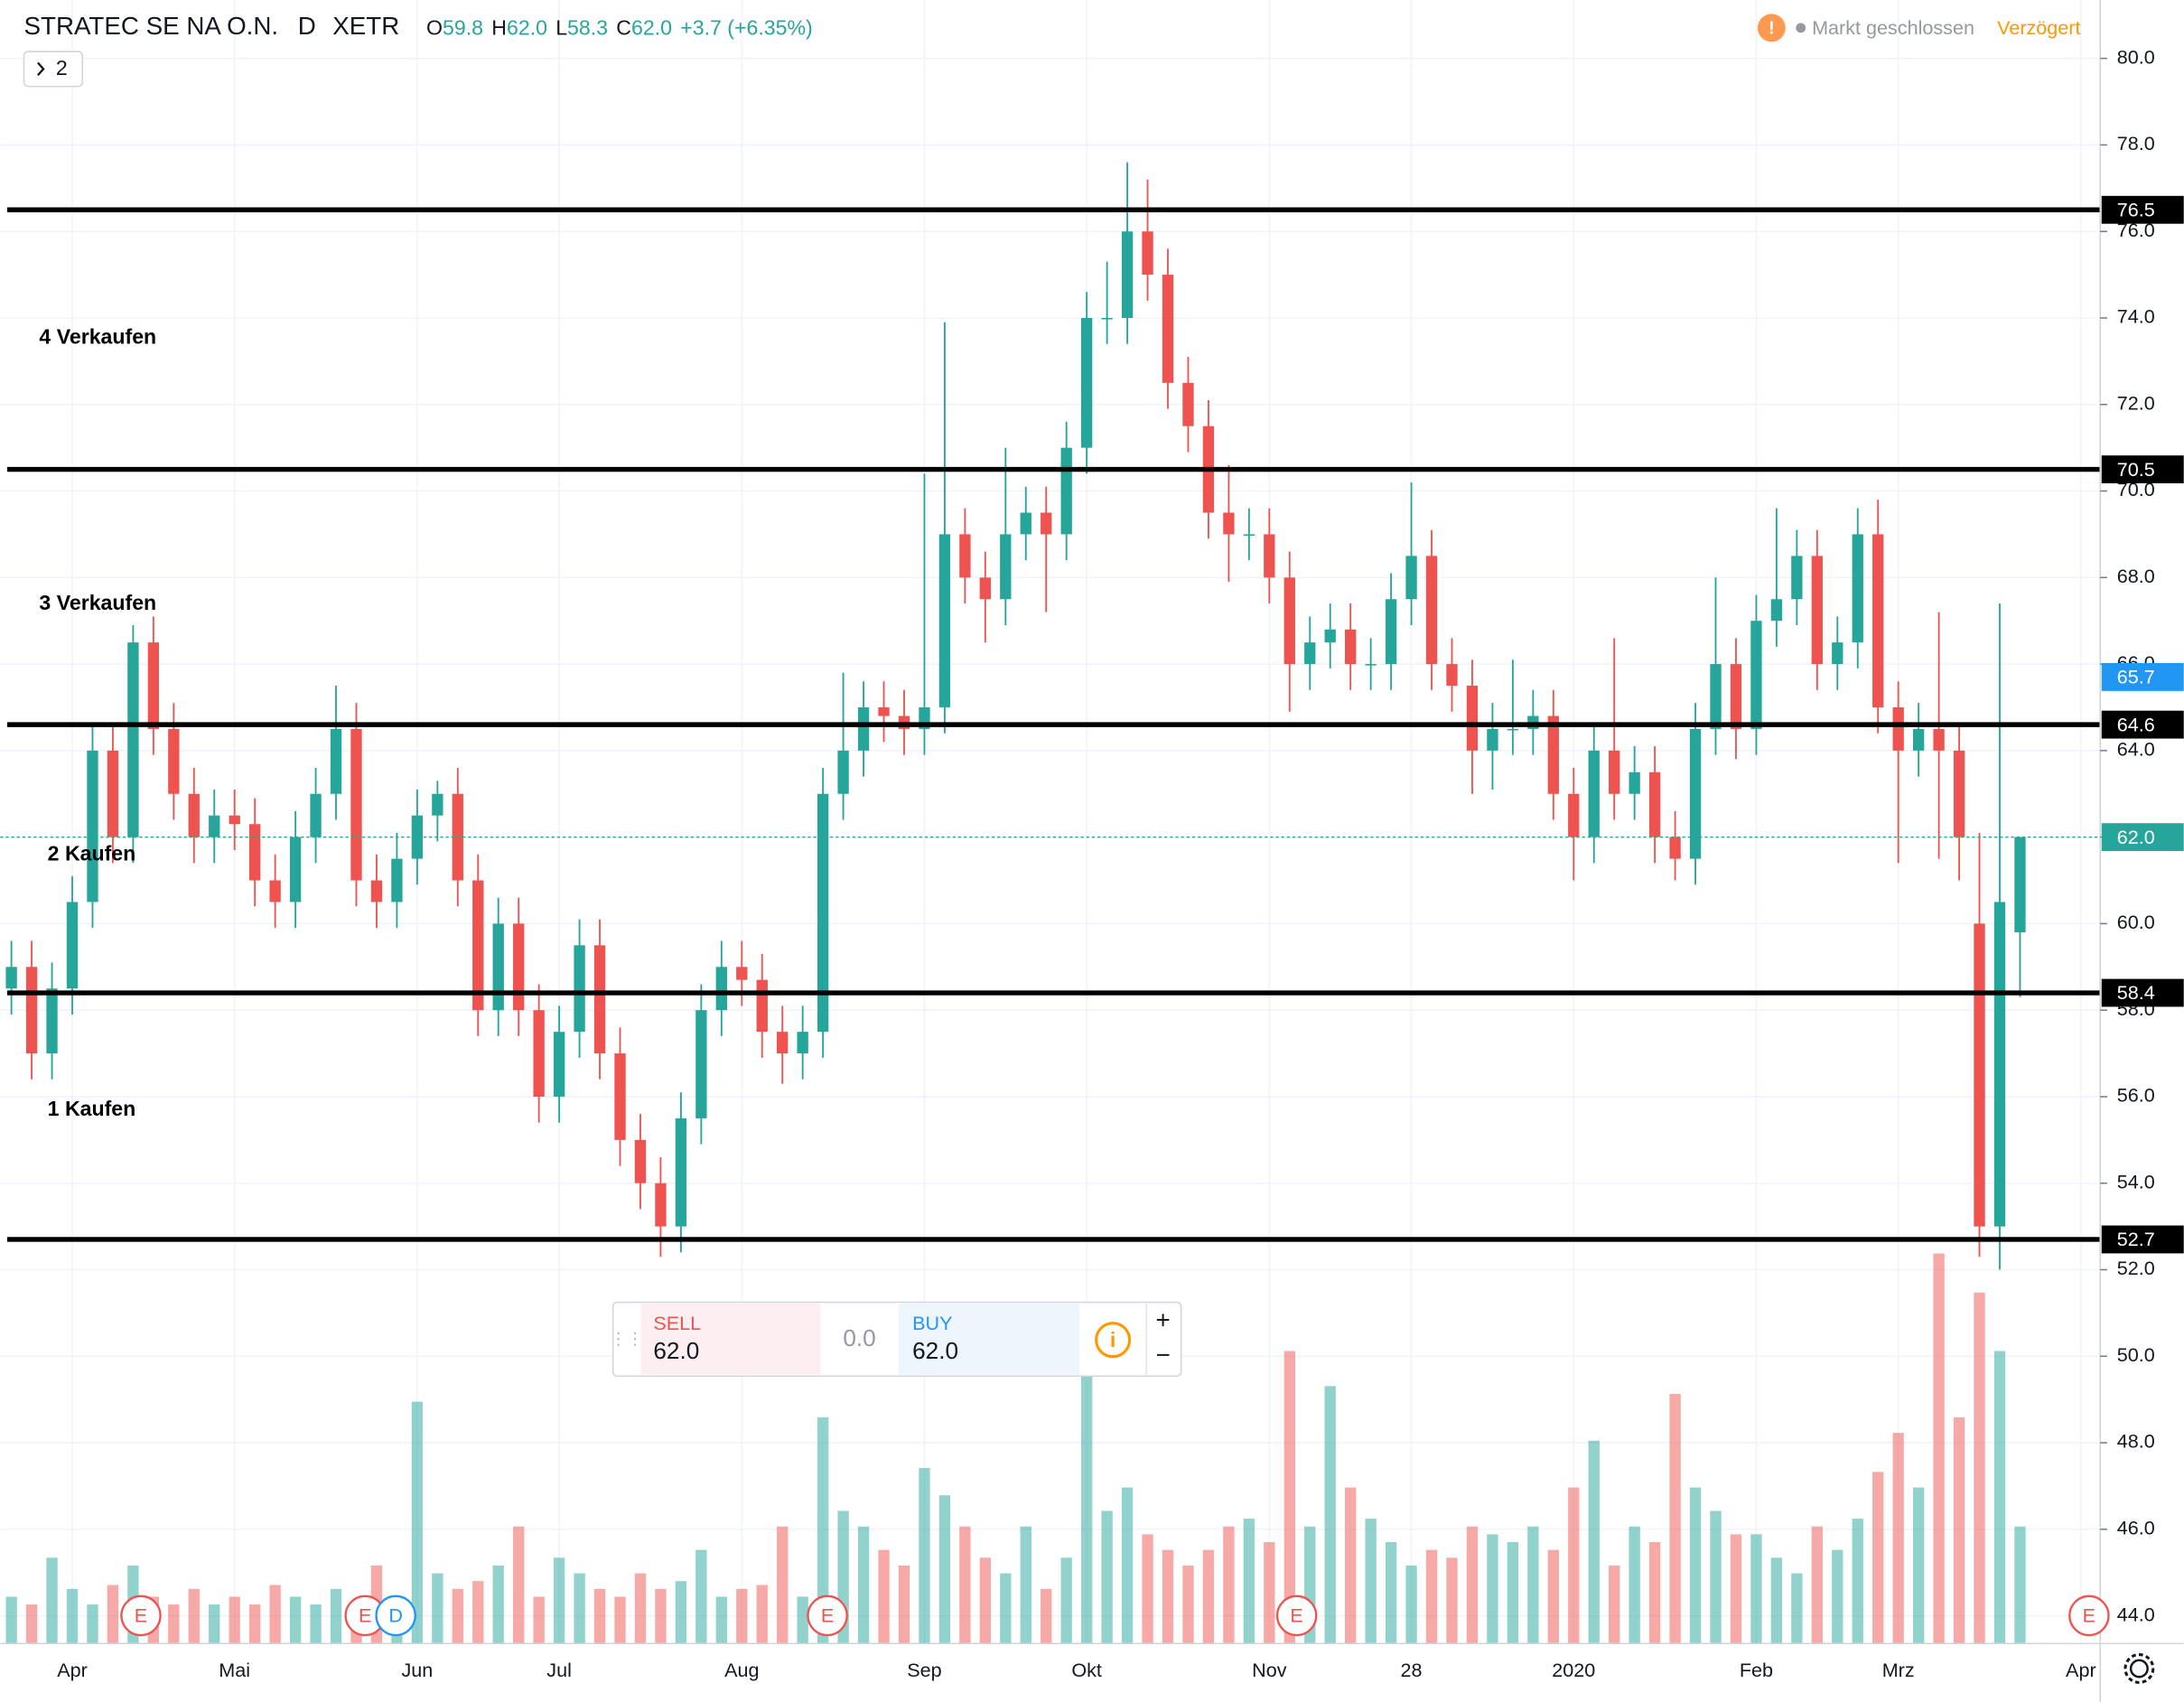  What do you see at coordinates (730, 1339) in the screenshot?
I see `sell-button` at bounding box center [730, 1339].